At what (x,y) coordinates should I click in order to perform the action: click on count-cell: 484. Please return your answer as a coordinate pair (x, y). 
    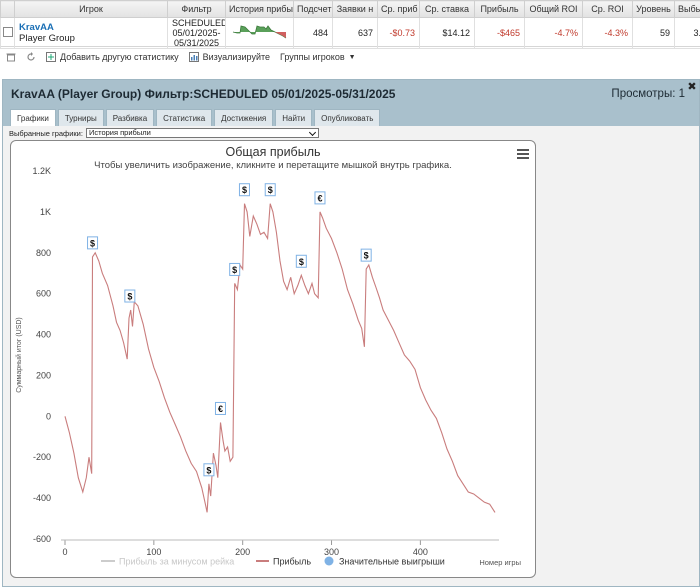
    Looking at the image, I should click on (313, 33).